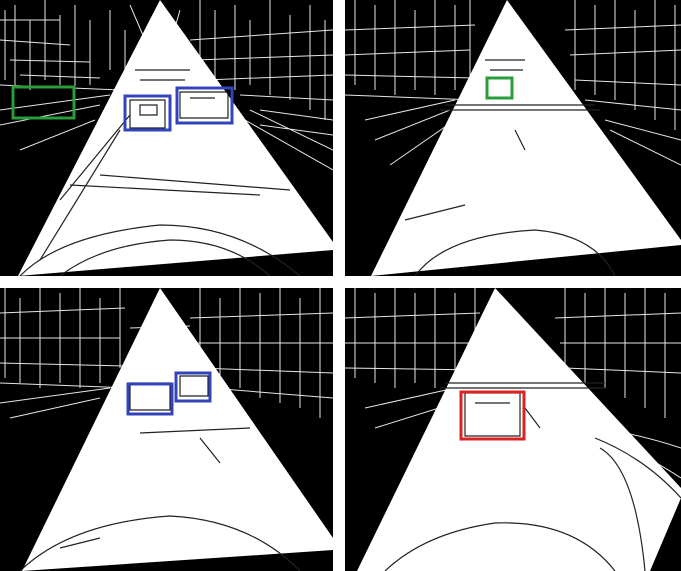 This screenshot has width=681, height=571. Describe the element at coordinates (510, 167) in the screenshot. I see `road-edges` at that location.